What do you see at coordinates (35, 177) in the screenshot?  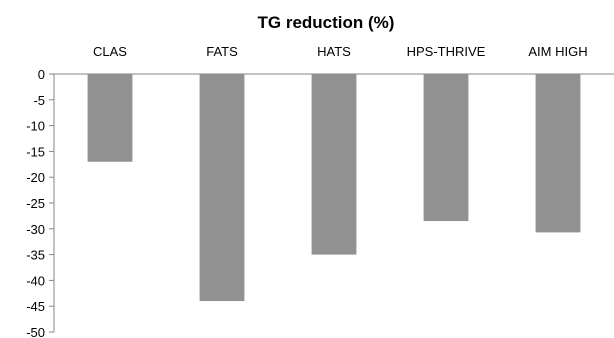 I see `y-tick-label: -20` at bounding box center [35, 177].